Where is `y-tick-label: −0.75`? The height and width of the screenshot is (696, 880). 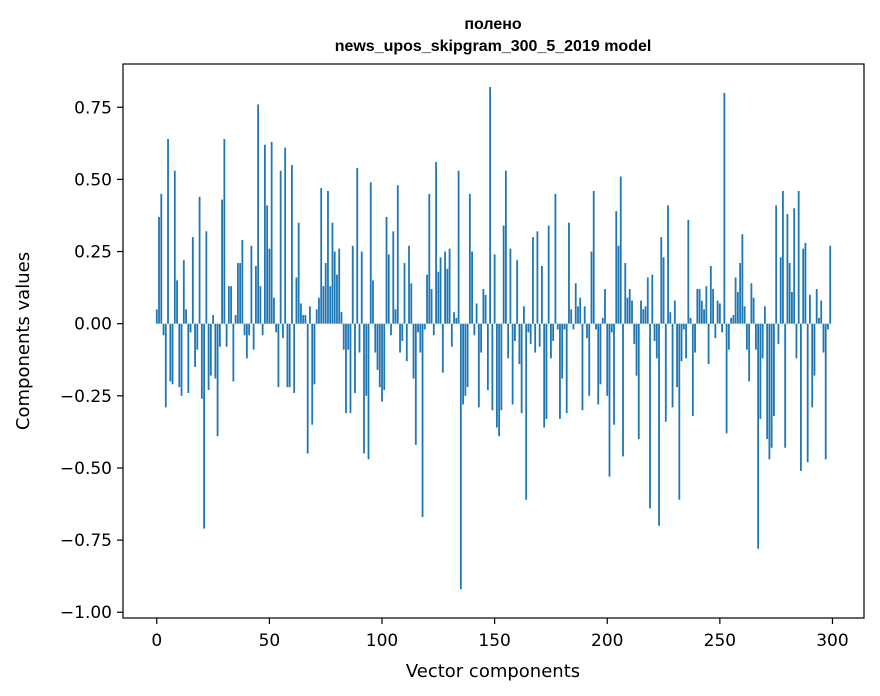 y-tick-label: −0.75 is located at coordinates (86, 541).